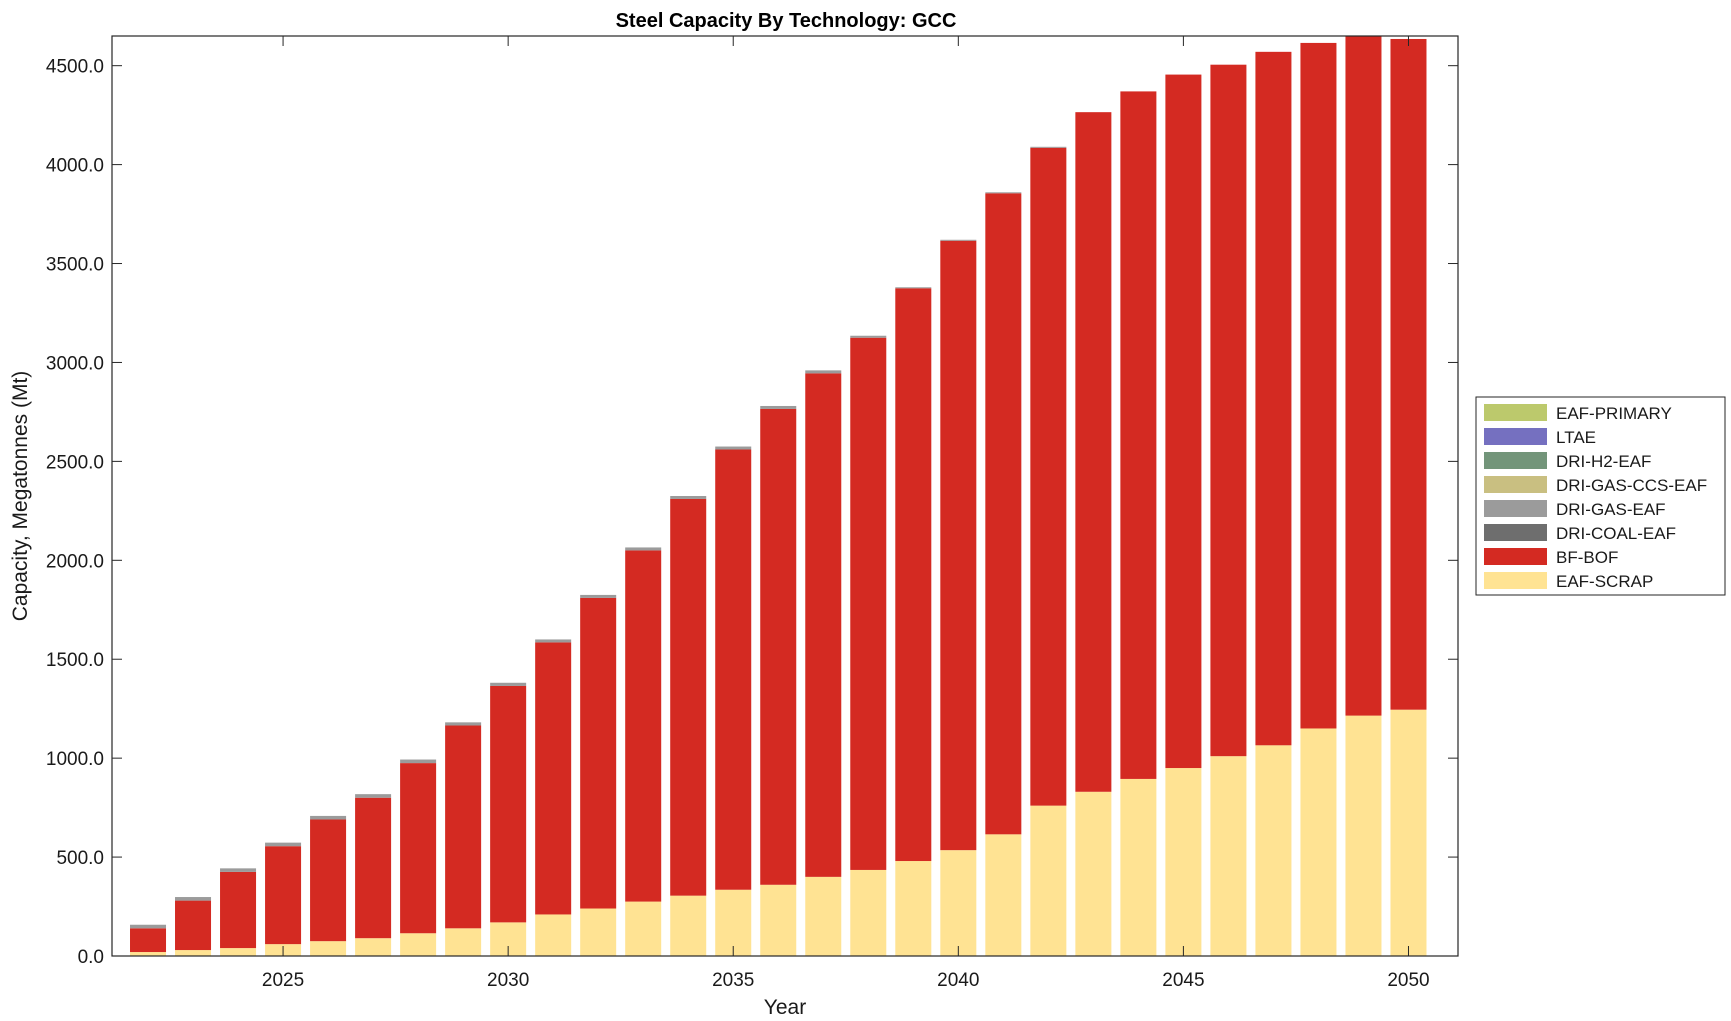 This screenshot has width=1731, height=1021. Describe the element at coordinates (1003, 193) in the screenshot. I see `bar-dri-gas-eaf-2041` at that location.